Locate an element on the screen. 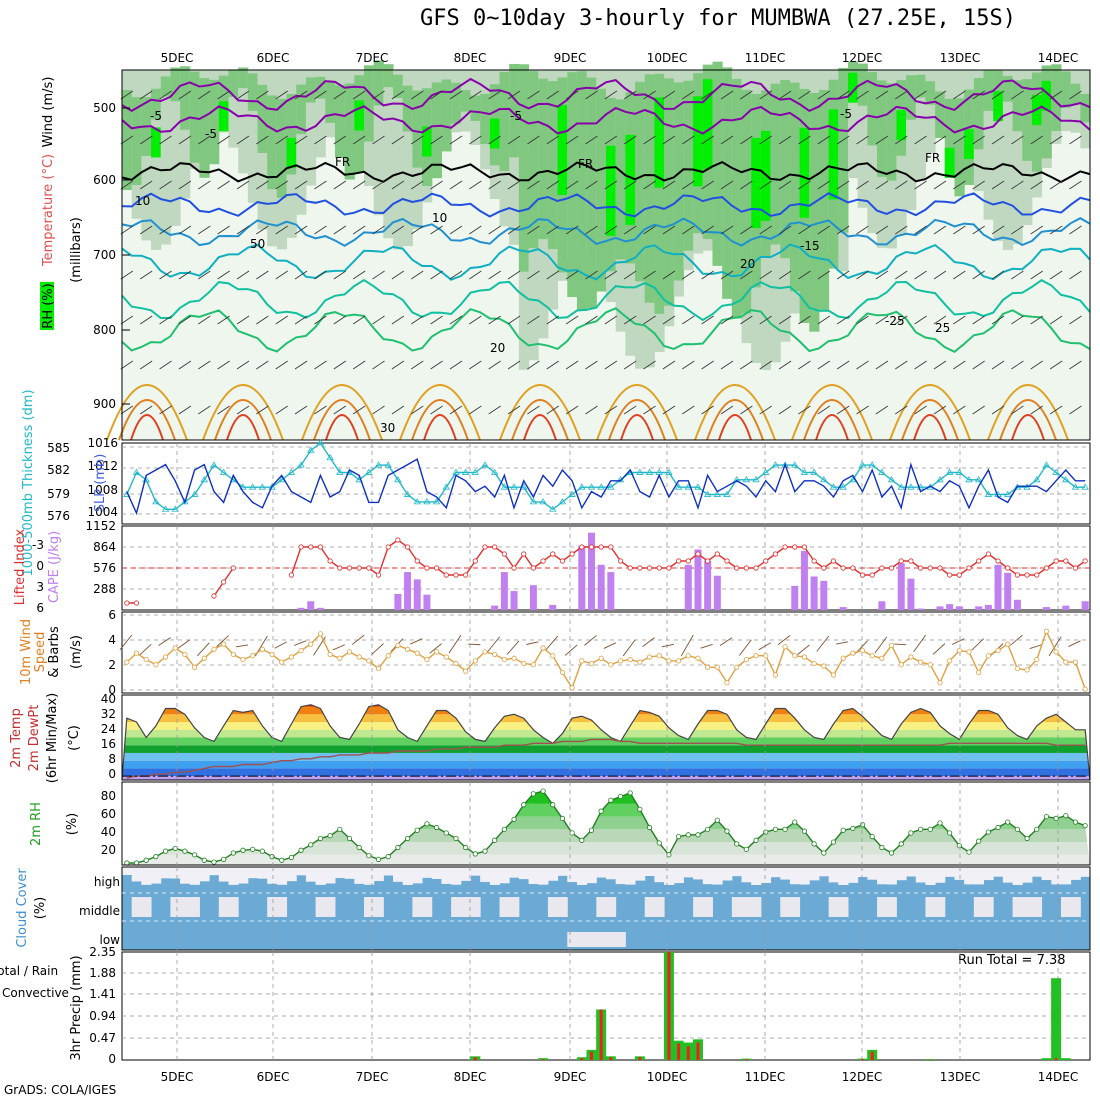 This screenshot has width=1100, height=1100. panel-frame is located at coordinates (606, 737).